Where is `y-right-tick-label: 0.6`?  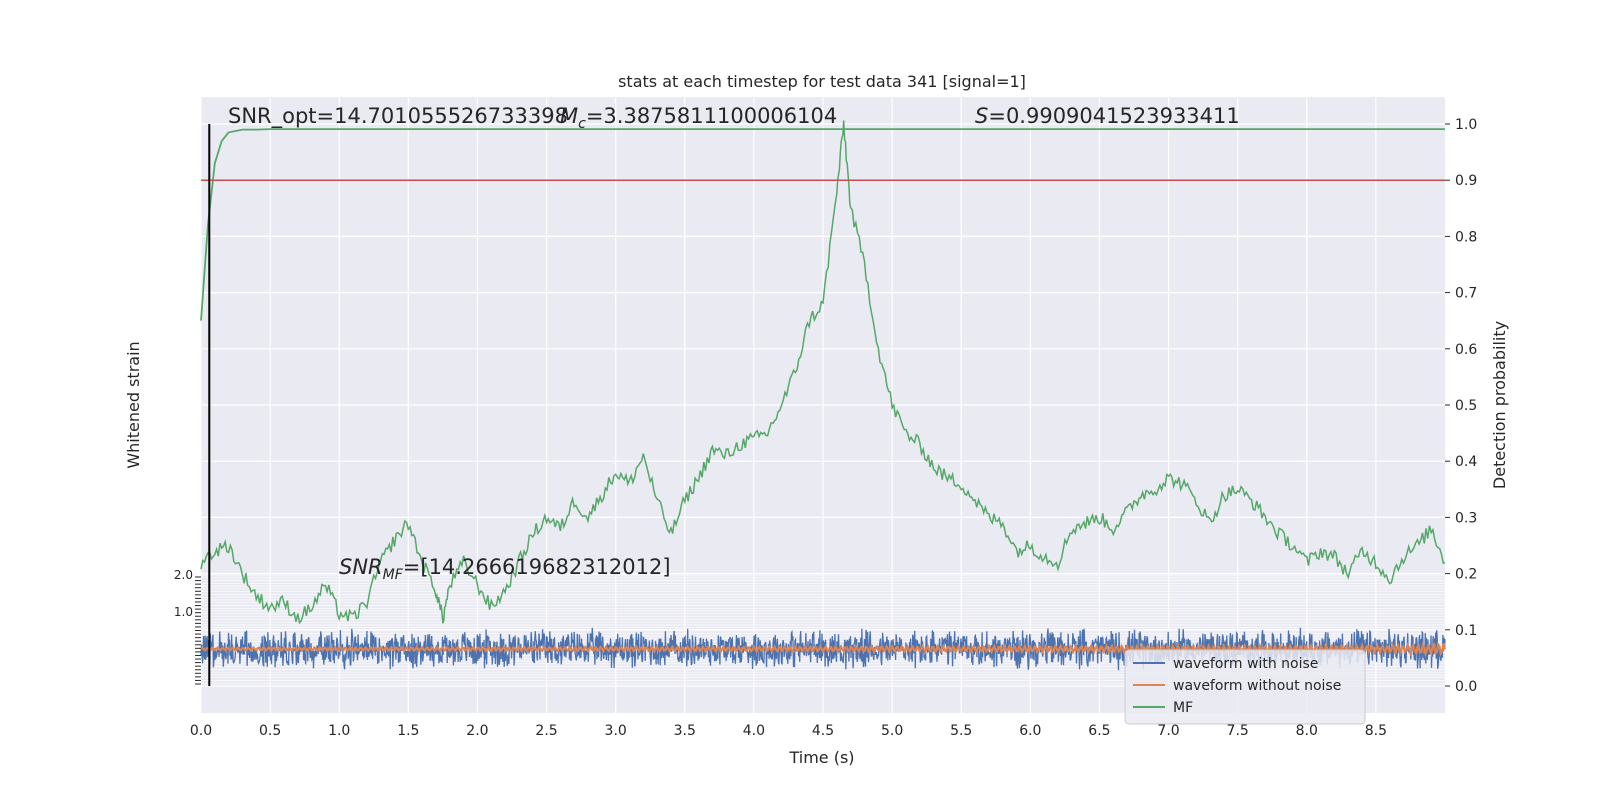 y-right-tick-label: 0.6 is located at coordinates (1466, 350).